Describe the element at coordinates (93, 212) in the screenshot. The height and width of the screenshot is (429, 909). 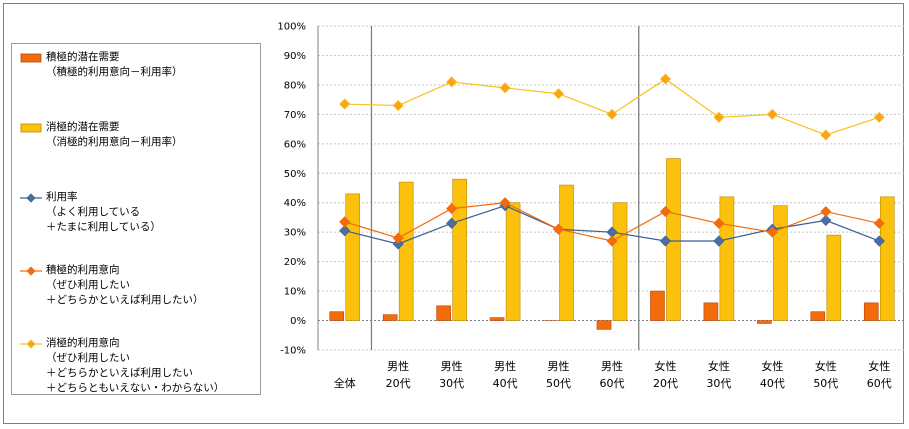
I see `legend-text-line: （よく利用している` at that location.